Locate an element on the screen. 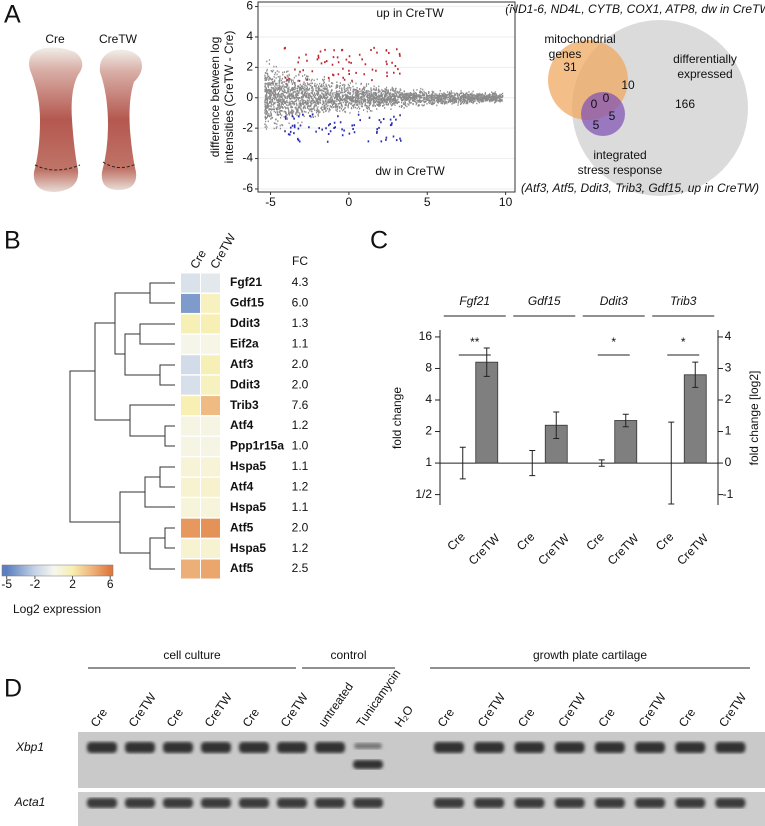 Image resolution: width=765 pixels, height=826 pixels. panel-label: D is located at coordinates (13, 689).